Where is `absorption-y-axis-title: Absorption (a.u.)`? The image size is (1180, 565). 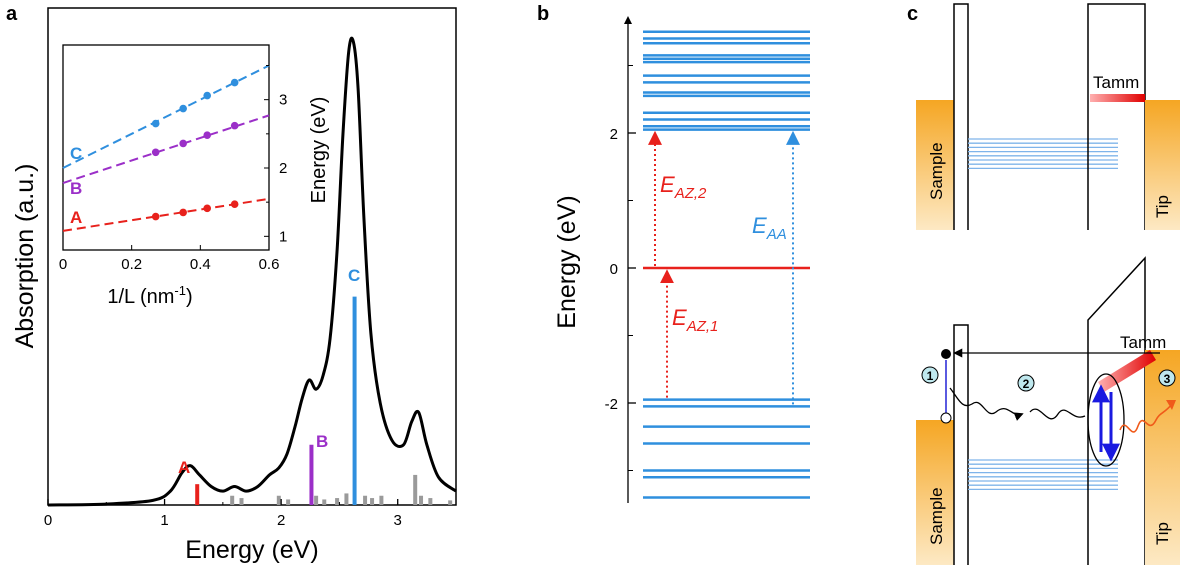 absorption-y-axis-title: Absorption (a.u.) is located at coordinates (25, 256).